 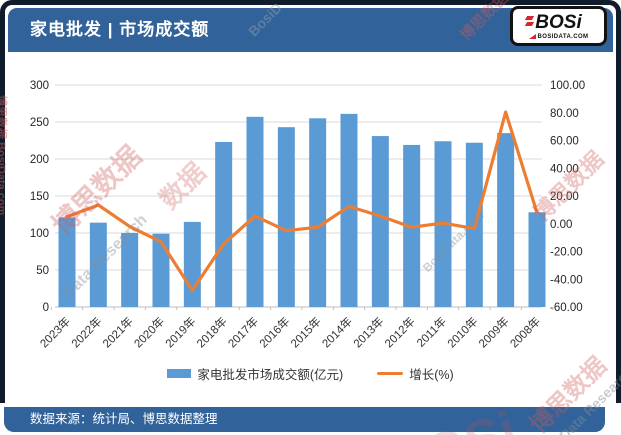 What do you see at coordinates (561, 225) in the screenshot?
I see `right-axis-label: 0.00` at bounding box center [561, 225].